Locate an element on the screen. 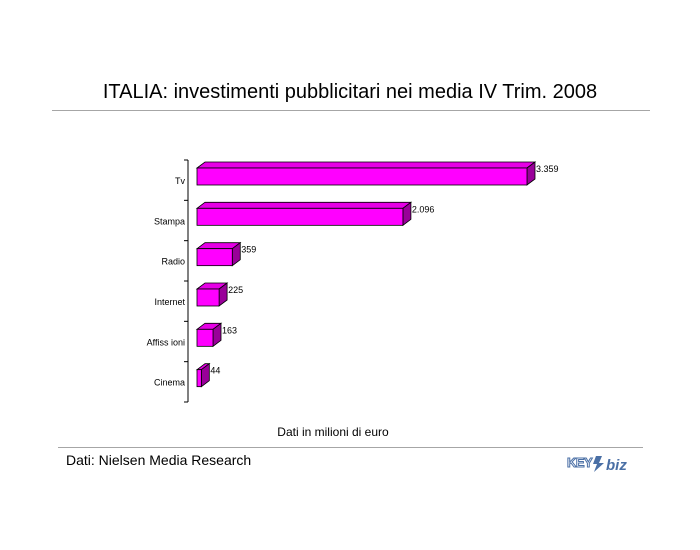 The width and height of the screenshot is (700, 550). value-label: 44 is located at coordinates (215, 371).